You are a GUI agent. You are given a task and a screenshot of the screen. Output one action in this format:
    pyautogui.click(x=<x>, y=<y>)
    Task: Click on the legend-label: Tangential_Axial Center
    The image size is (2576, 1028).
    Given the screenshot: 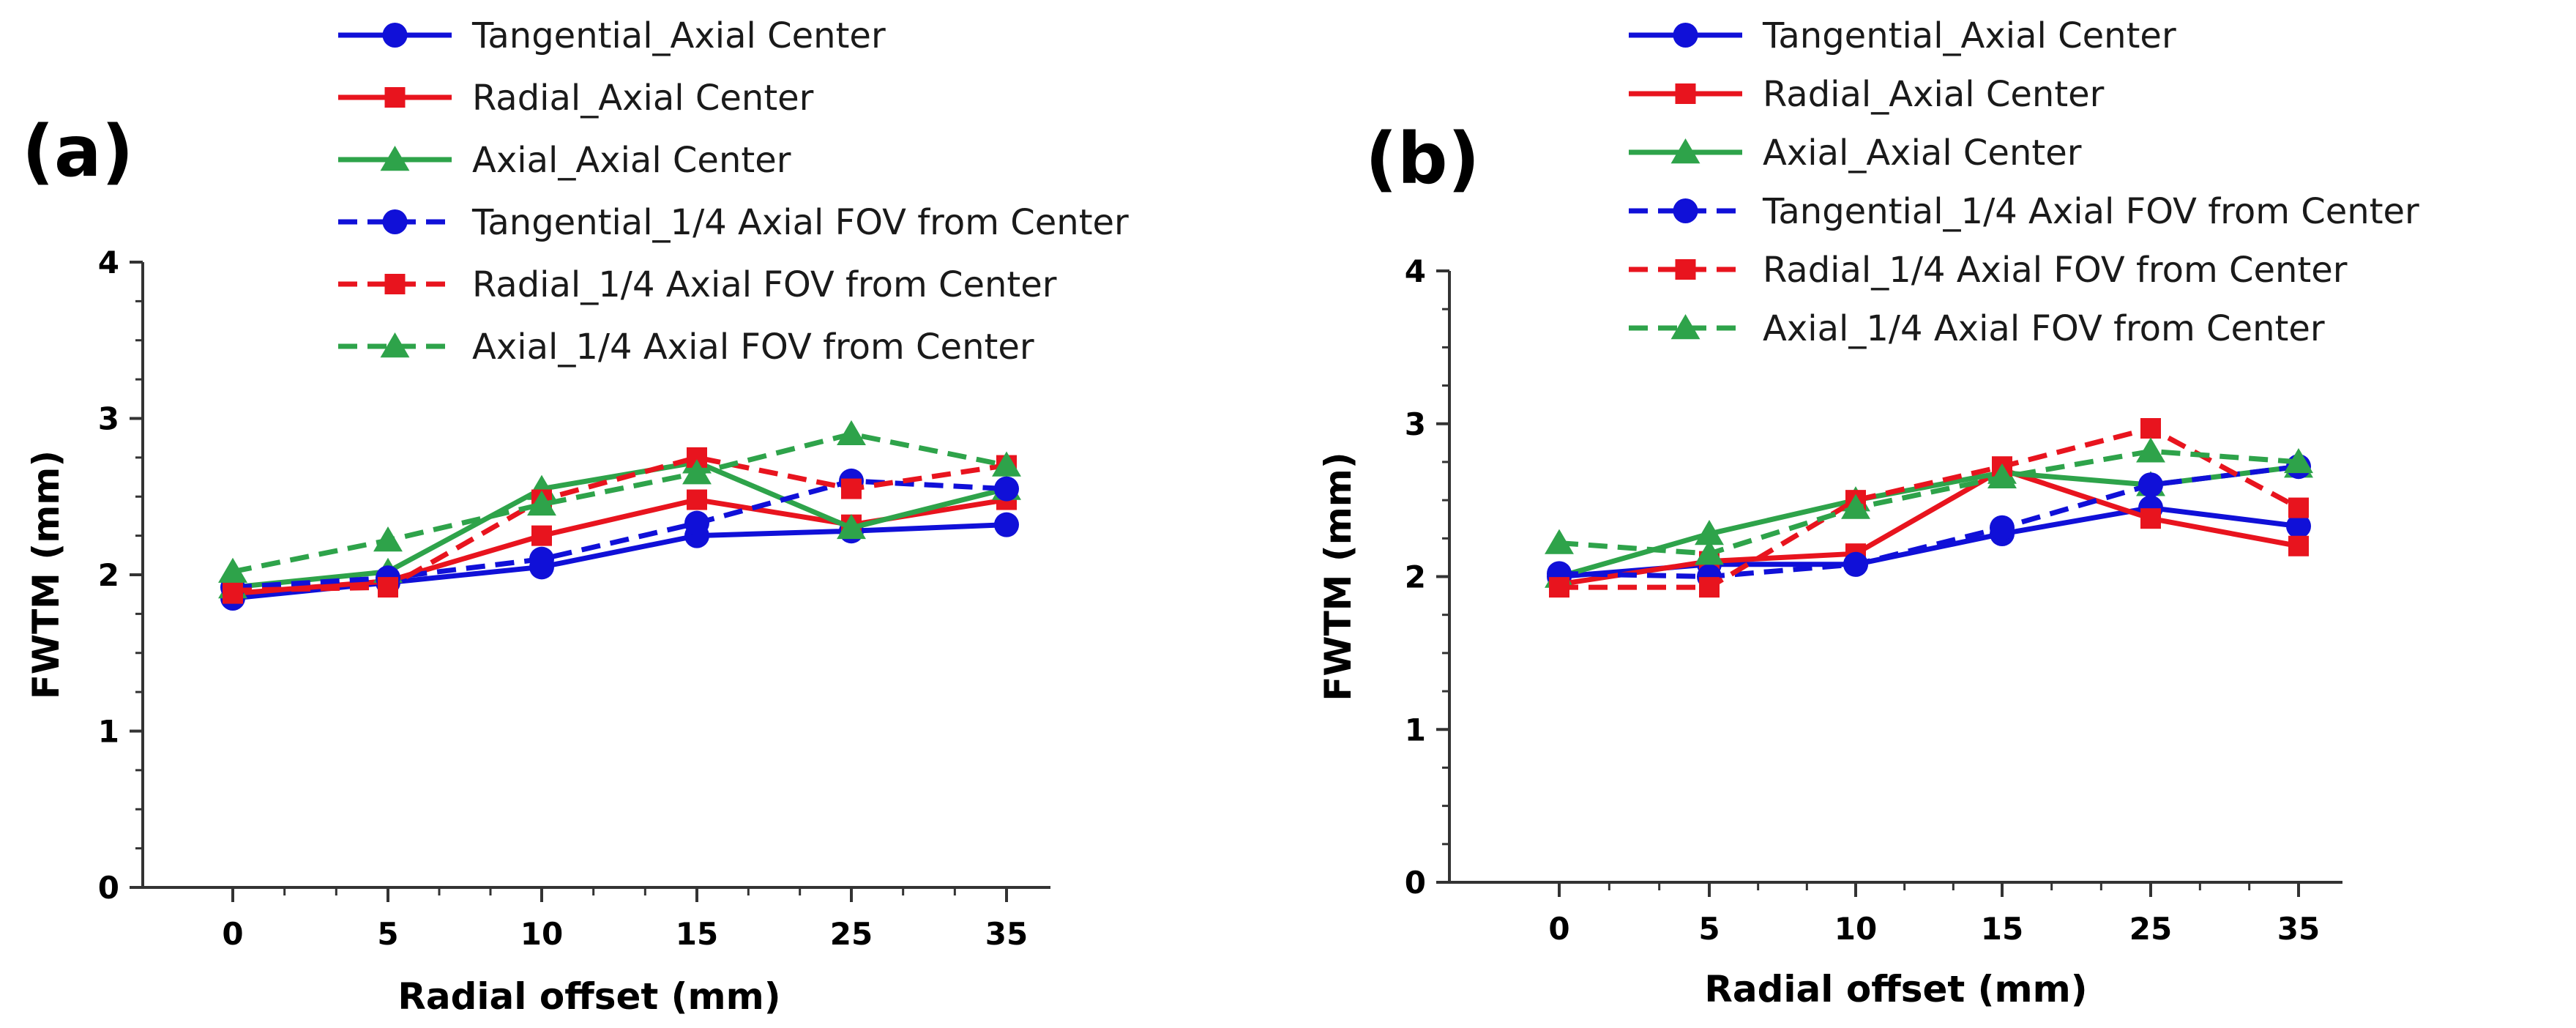 What is the action you would take?
    pyautogui.click(x=678, y=35)
    